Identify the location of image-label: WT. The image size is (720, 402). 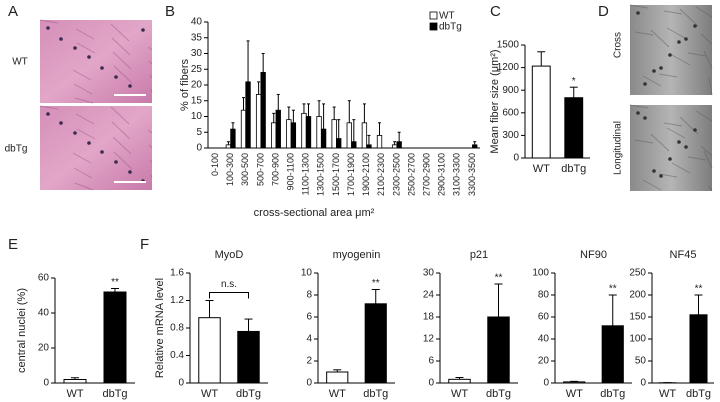
(20, 62).